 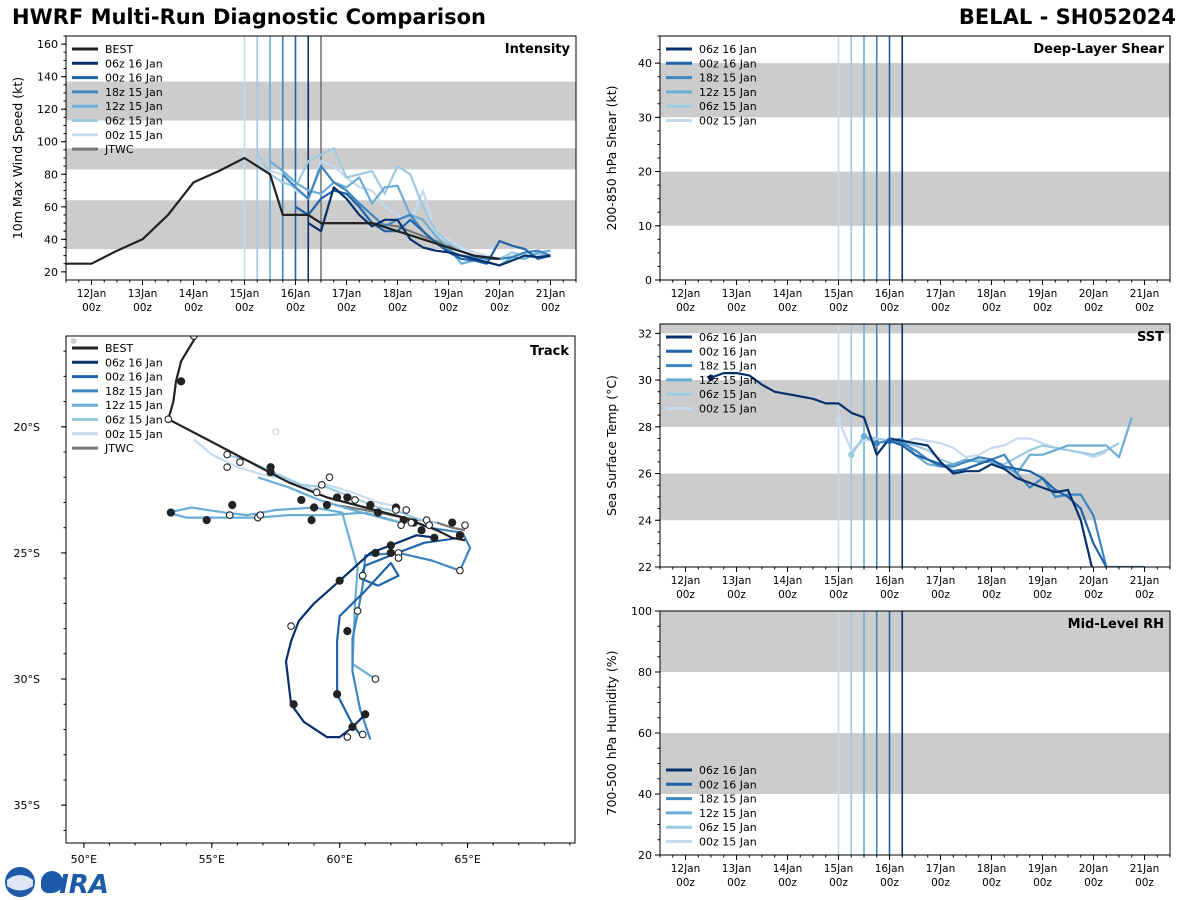 What do you see at coordinates (1145, 869) in the screenshot?
I see `x-tick-label: 21Jan` at bounding box center [1145, 869].